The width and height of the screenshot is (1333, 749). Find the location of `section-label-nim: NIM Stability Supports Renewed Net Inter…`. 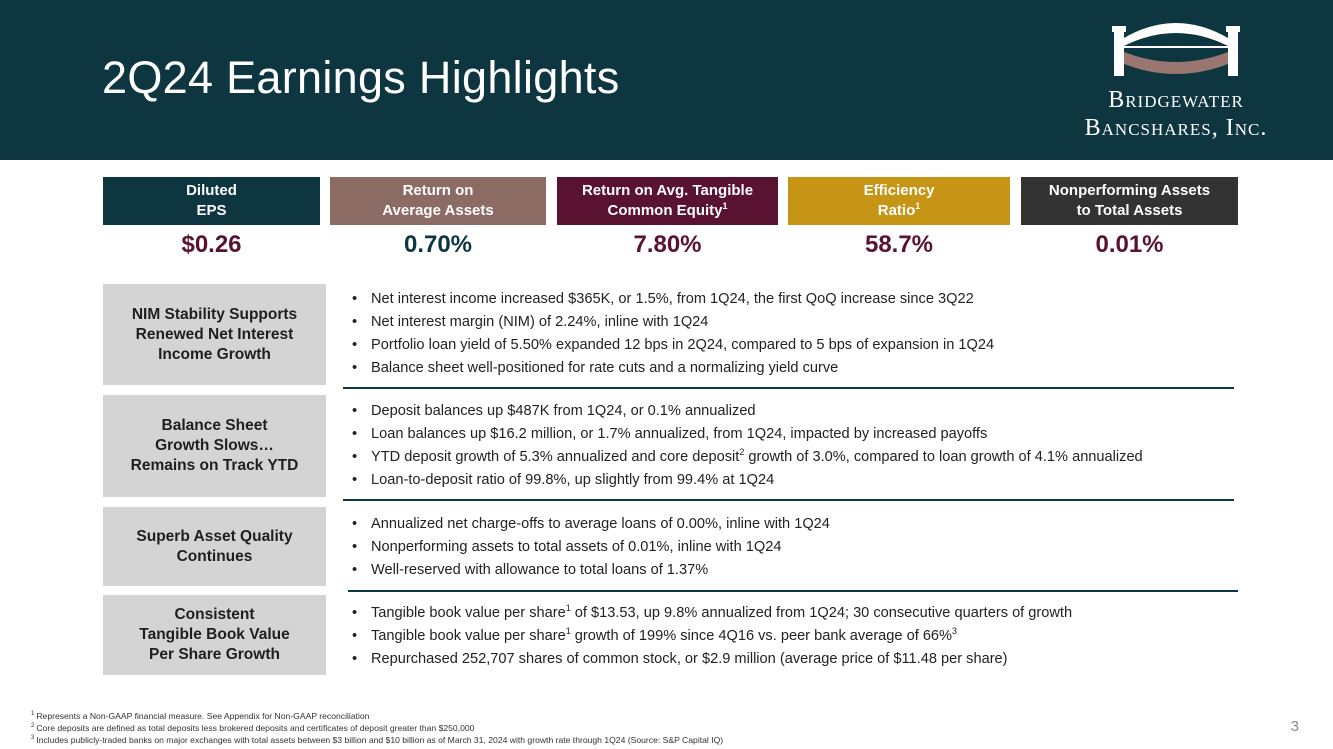

section-label-nim: NIM Stability Supports Renewed Net Inter… is located at coordinates (214, 334).